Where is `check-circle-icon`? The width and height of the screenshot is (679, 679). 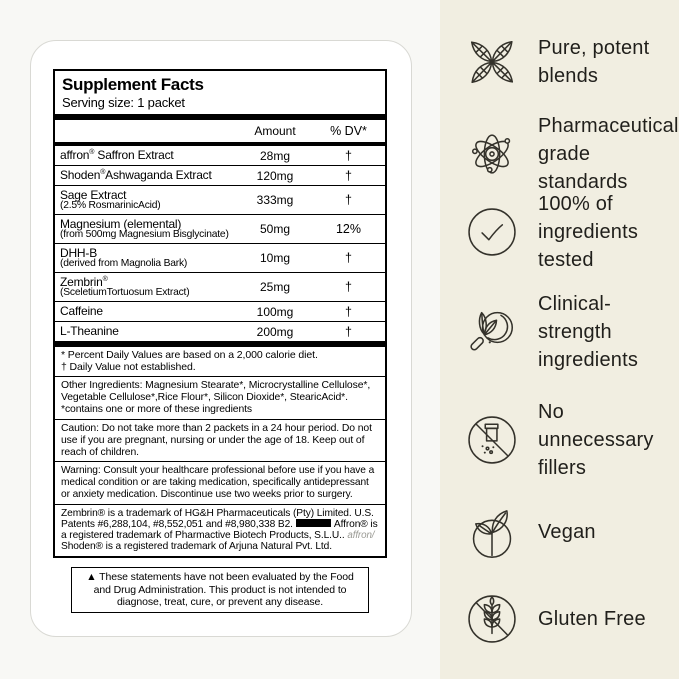
check-circle-icon is located at coordinates (492, 232).